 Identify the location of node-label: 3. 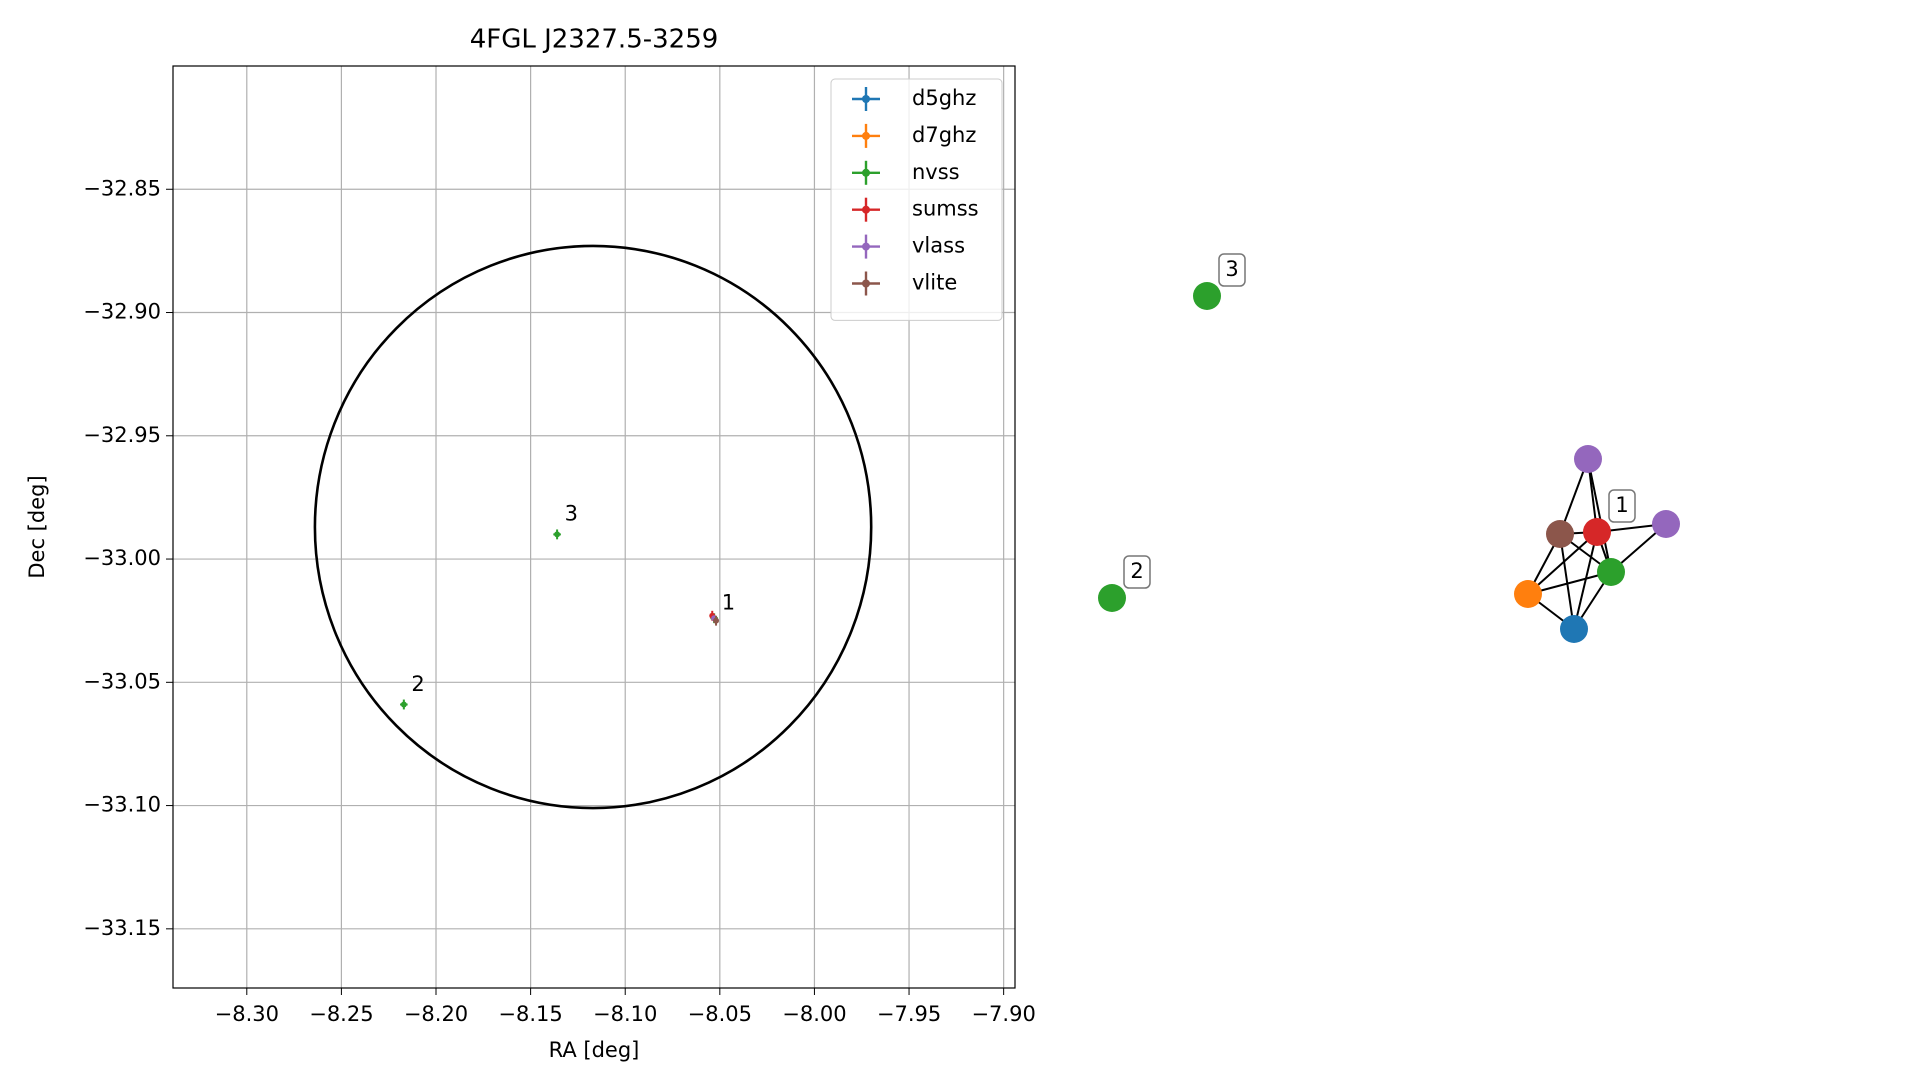
(1231, 269).